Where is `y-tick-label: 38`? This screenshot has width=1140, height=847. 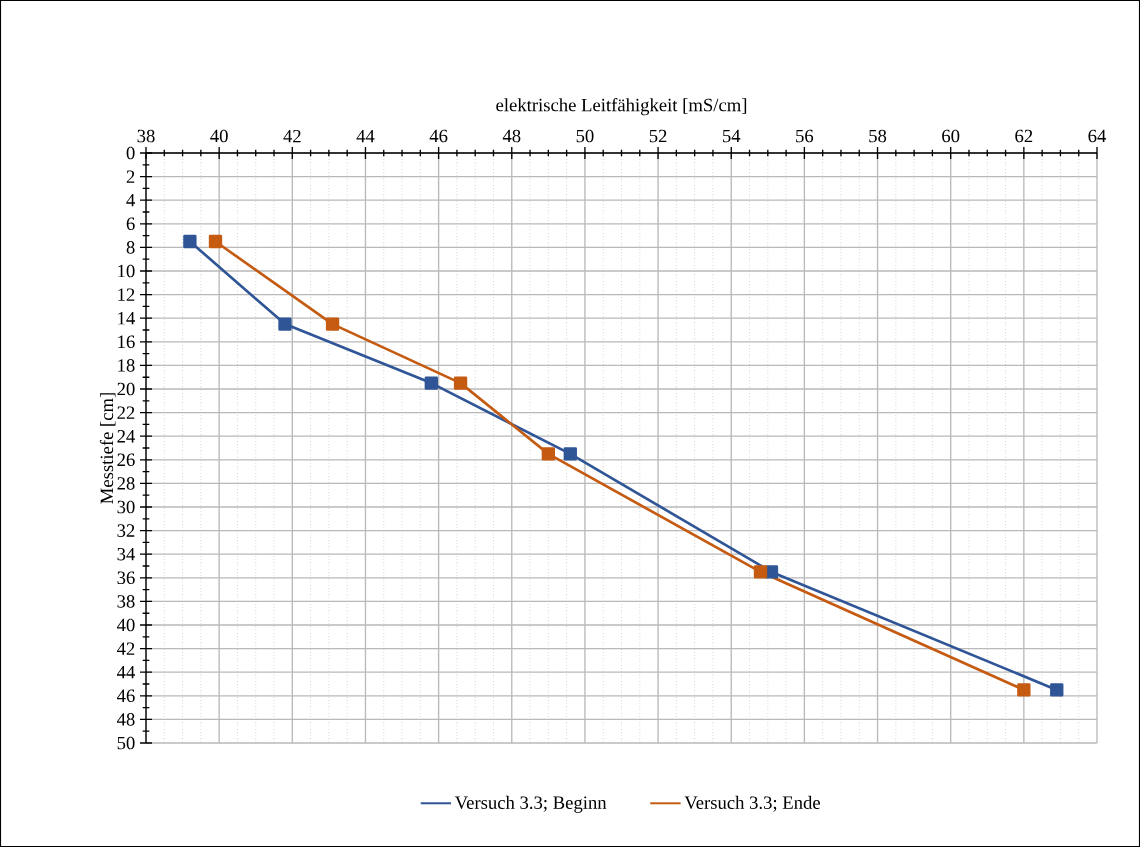 y-tick-label: 38 is located at coordinates (126, 601).